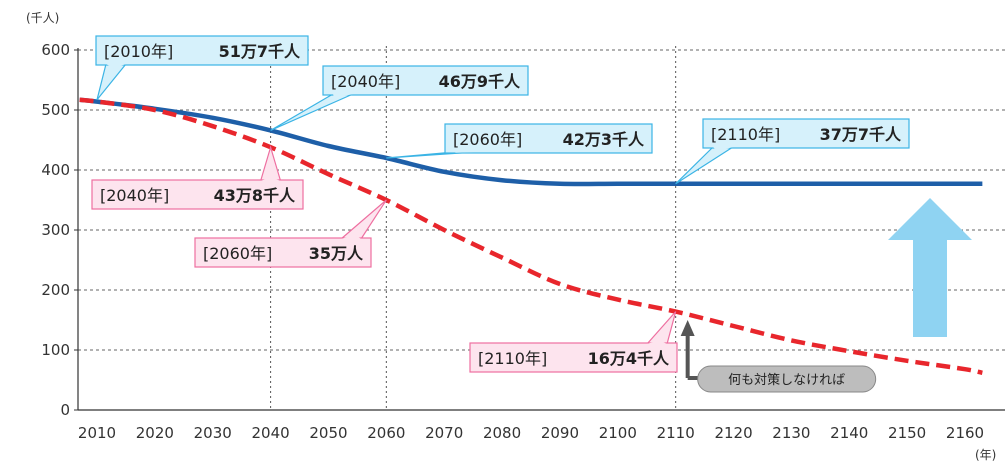 The width and height of the screenshot is (1005, 462). Describe the element at coordinates (676, 433) in the screenshot. I see `x-tick-label: 2110` at that location.